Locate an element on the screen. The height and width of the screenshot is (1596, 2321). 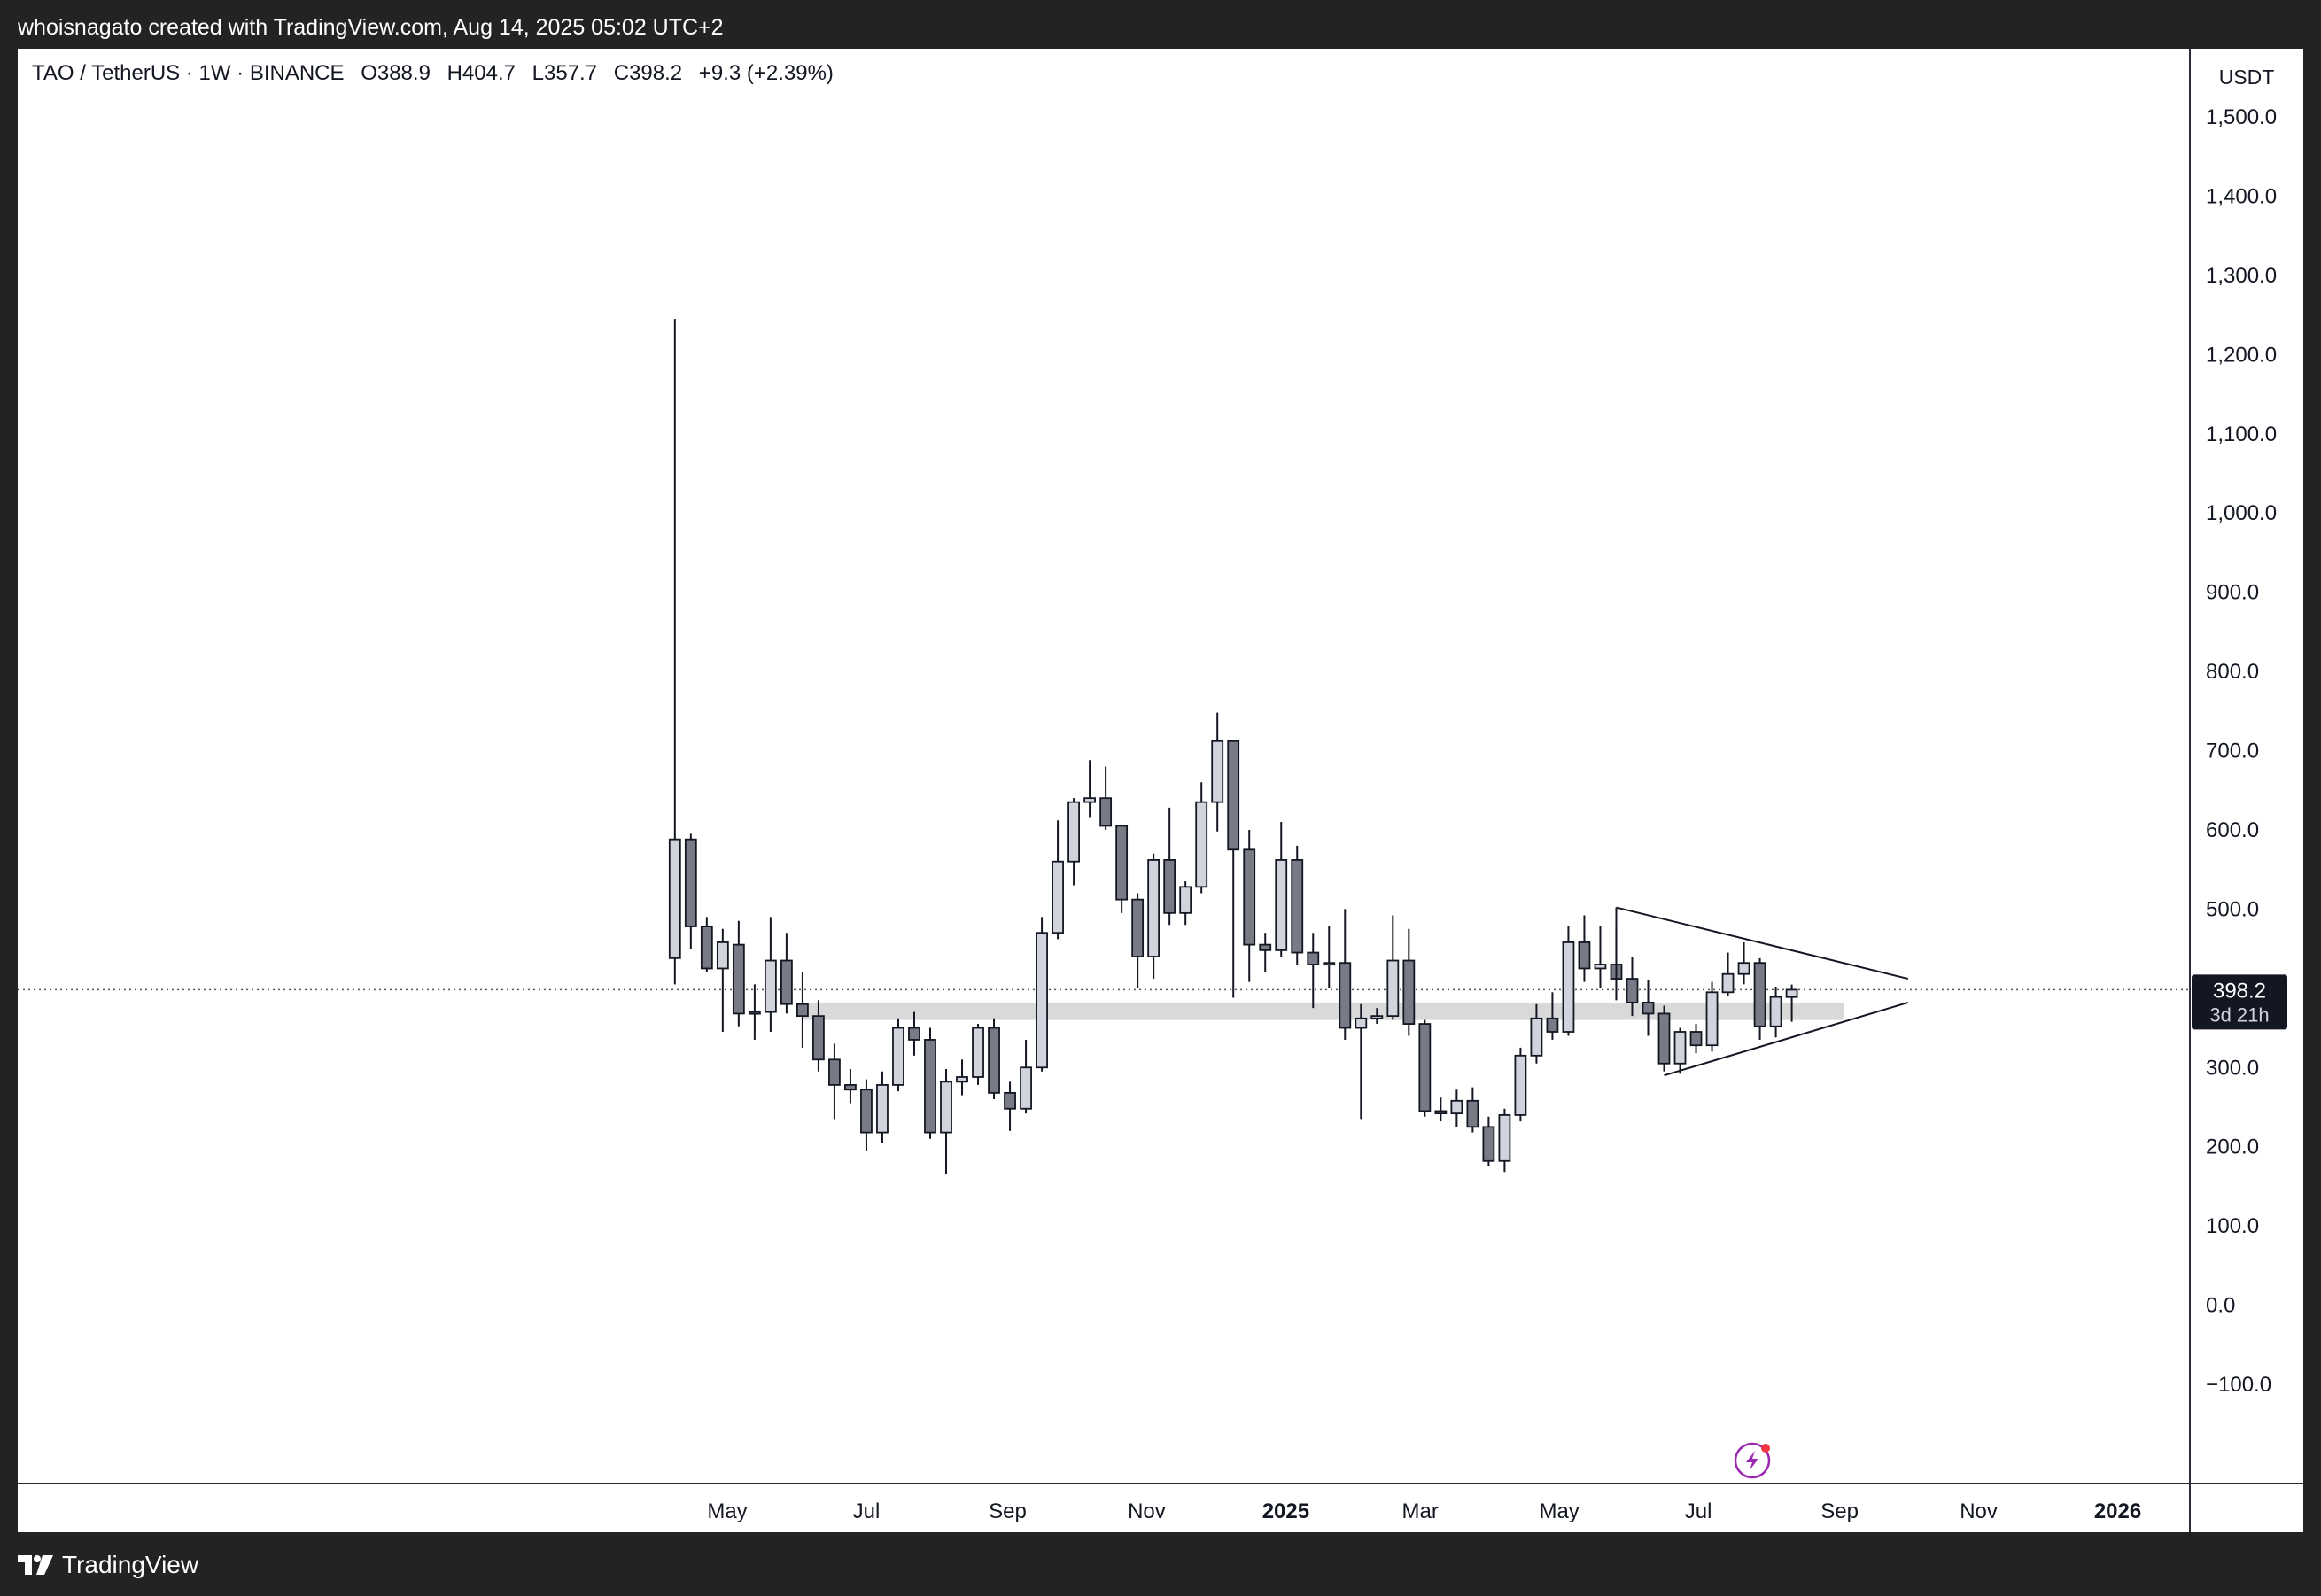
tradingview-logo: TradingView is located at coordinates (108, 1565).